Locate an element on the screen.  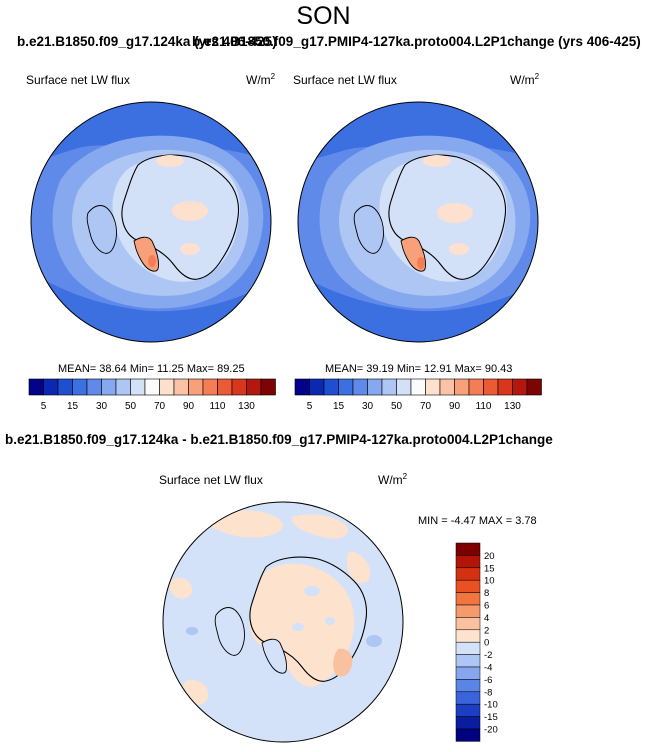
colorbar-tick-label: 4 is located at coordinates (486, 618).